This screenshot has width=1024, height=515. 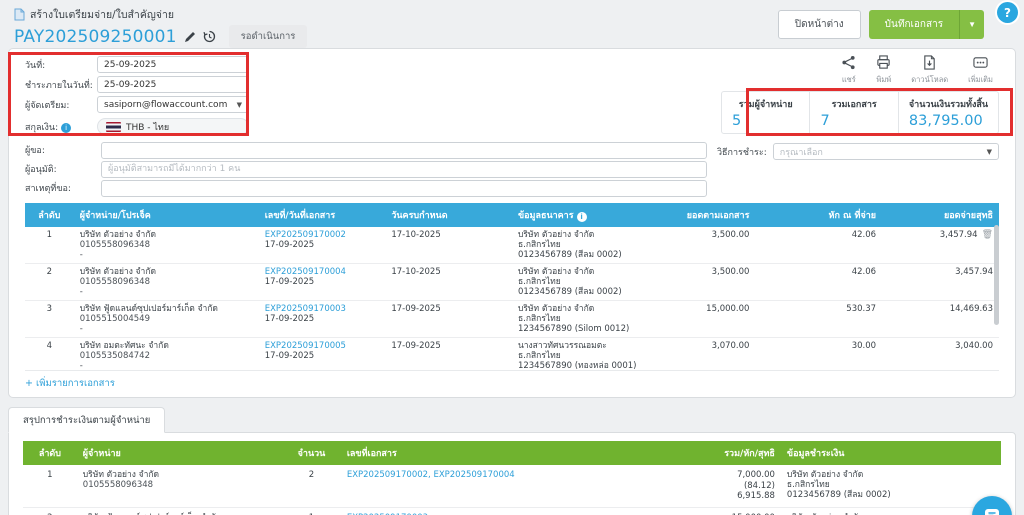 I want to click on total-amount: จำนวนเงินรวมทั้งสิ้น 83,795.00, so click(x=947, y=112).